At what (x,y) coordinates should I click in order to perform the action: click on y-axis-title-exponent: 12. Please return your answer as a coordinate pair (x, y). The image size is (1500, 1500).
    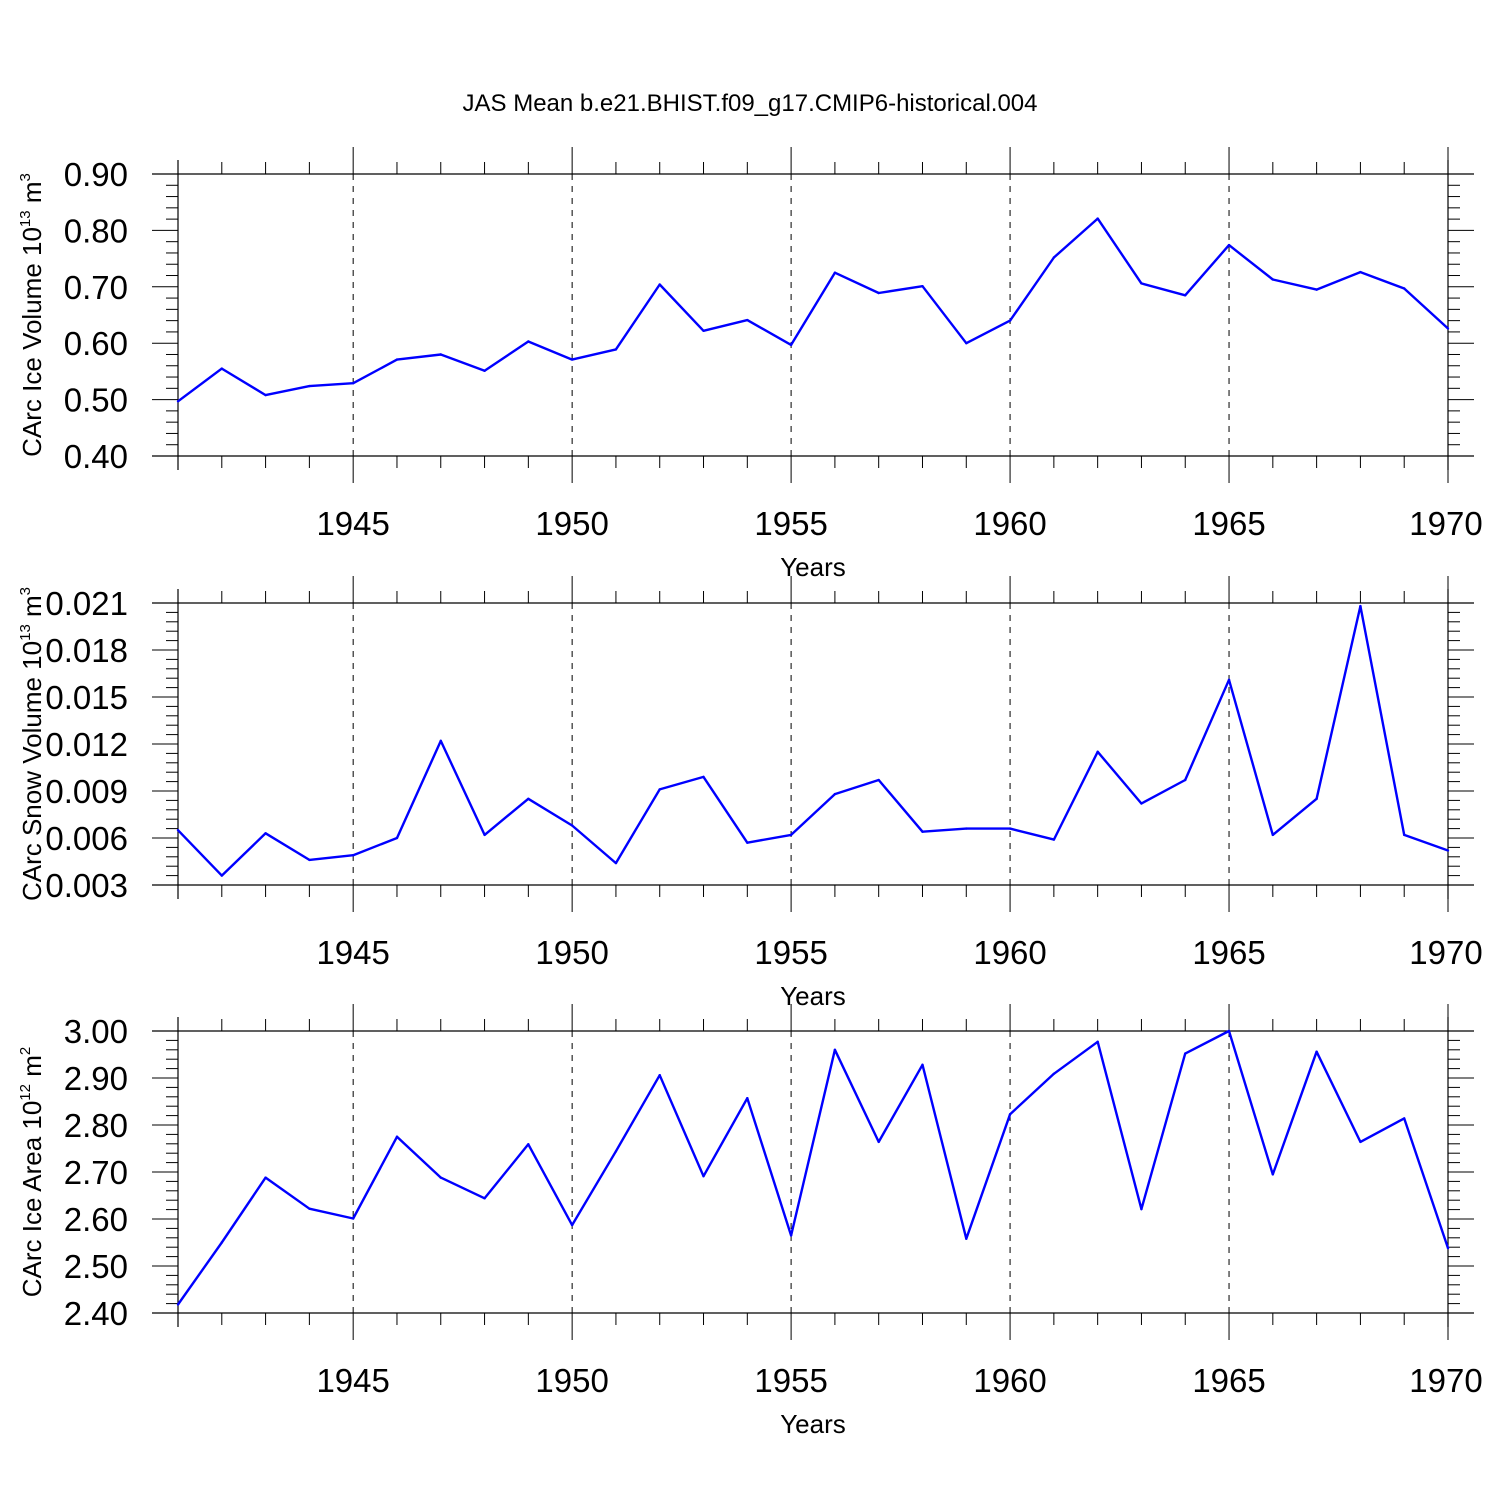
    Looking at the image, I should click on (25, 1092).